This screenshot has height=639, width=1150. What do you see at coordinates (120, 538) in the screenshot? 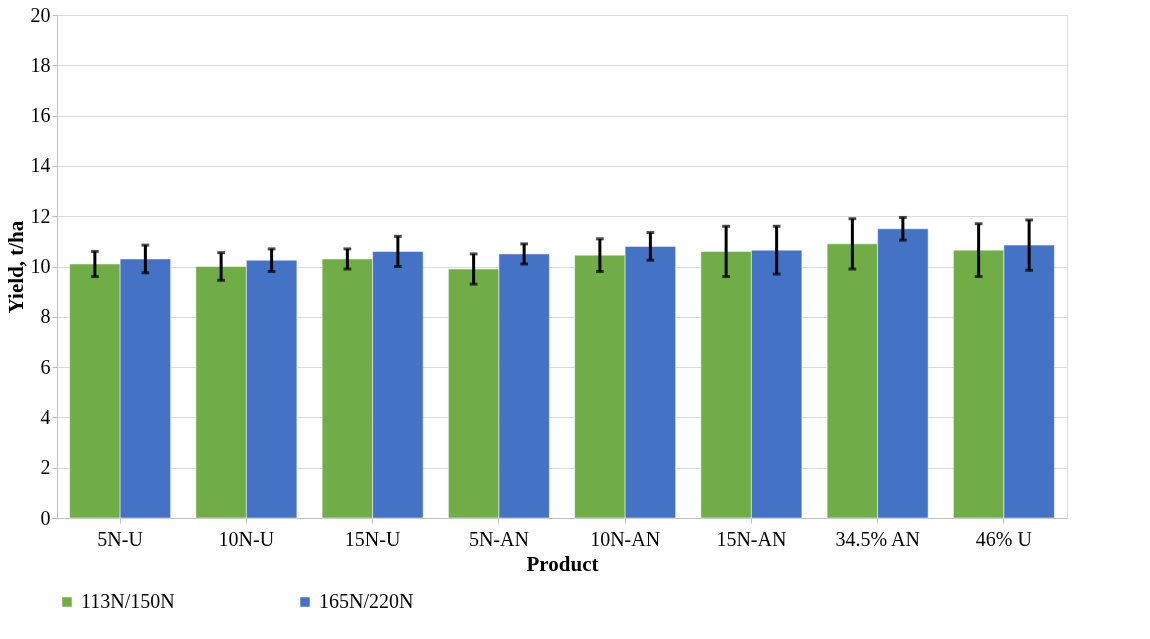
I see `x-tick-label: 5N-U` at bounding box center [120, 538].